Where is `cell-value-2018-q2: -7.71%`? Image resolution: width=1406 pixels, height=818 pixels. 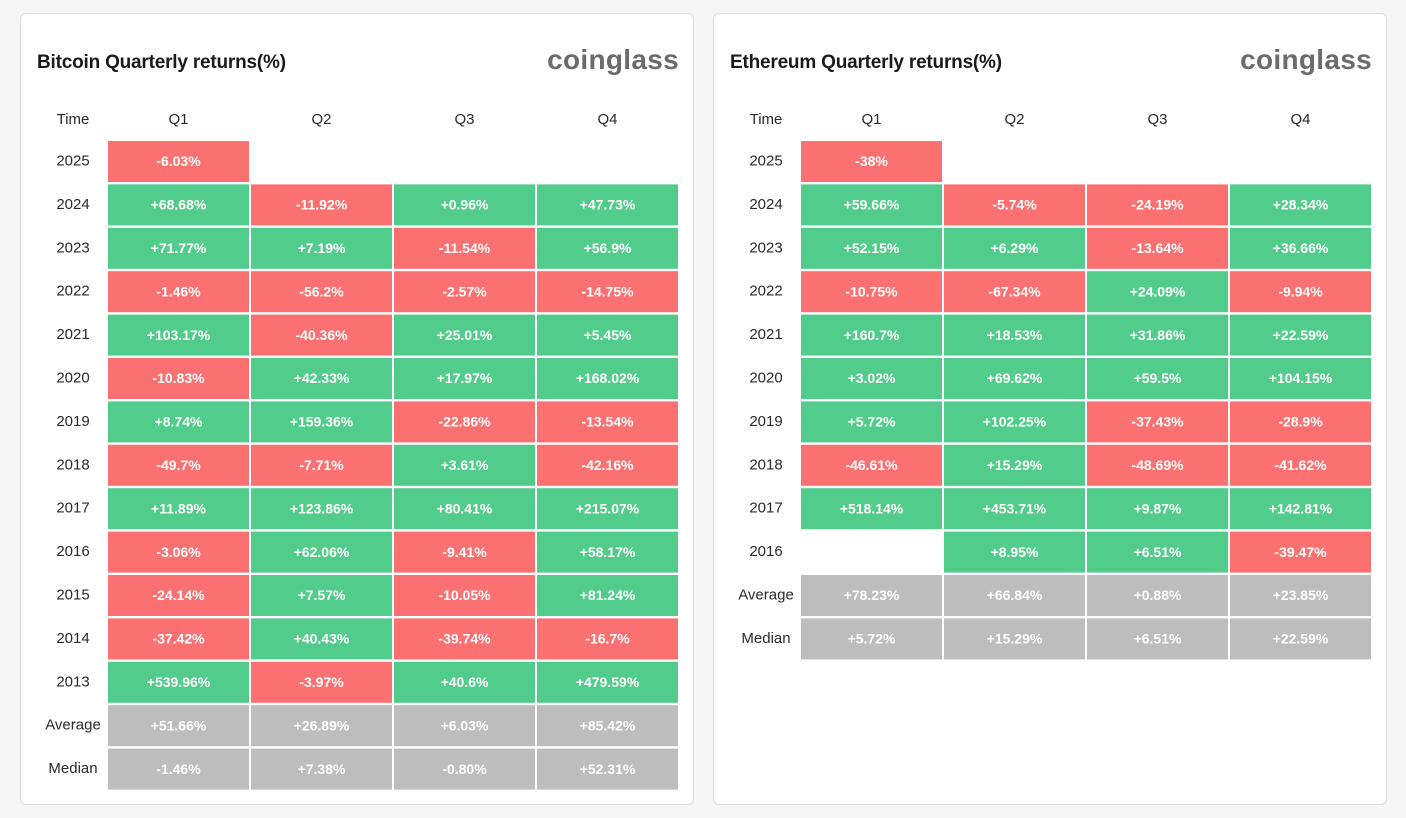 cell-value-2018-q2: -7.71% is located at coordinates (321, 465).